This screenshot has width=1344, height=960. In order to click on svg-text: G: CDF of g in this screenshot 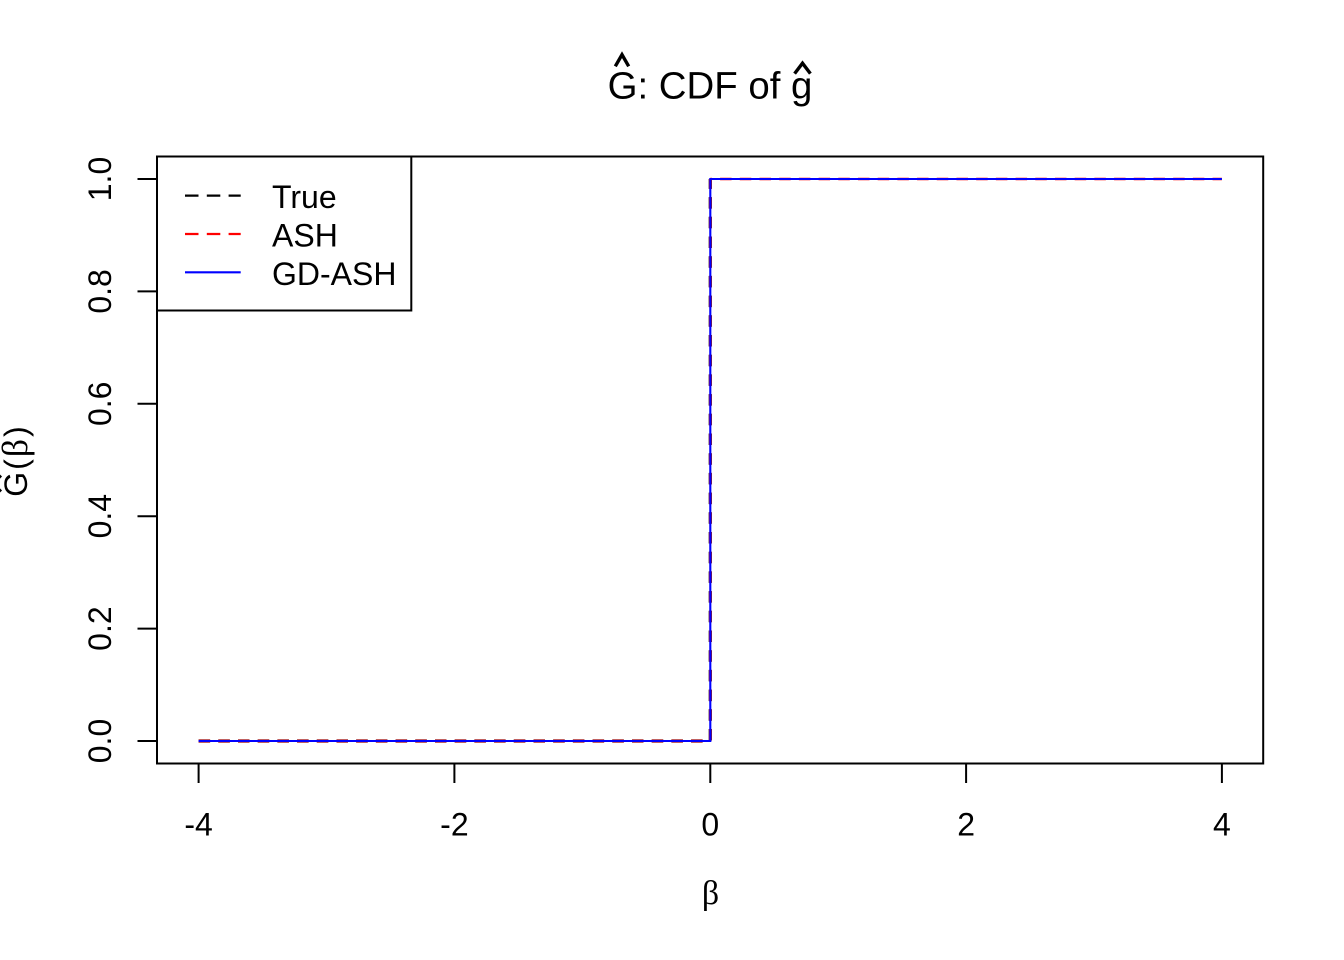, I will do `click(710, 86)`.